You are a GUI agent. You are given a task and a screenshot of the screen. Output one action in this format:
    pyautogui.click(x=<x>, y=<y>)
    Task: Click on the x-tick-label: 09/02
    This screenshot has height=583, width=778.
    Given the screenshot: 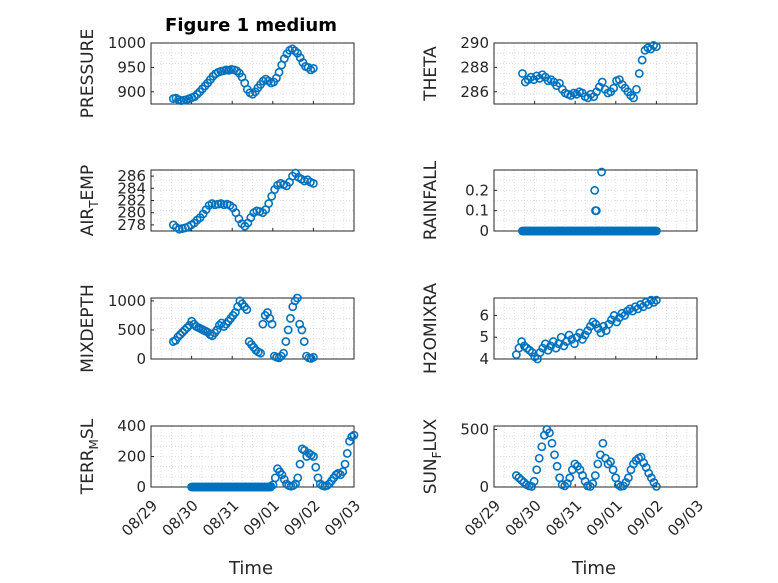 What is the action you would take?
    pyautogui.click(x=644, y=518)
    